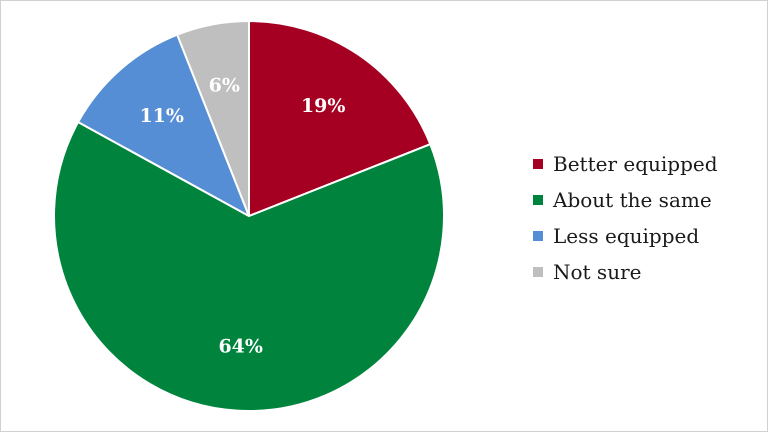 This screenshot has width=768, height=433. I want to click on data-label-less-equipped: 11%, so click(161, 116).